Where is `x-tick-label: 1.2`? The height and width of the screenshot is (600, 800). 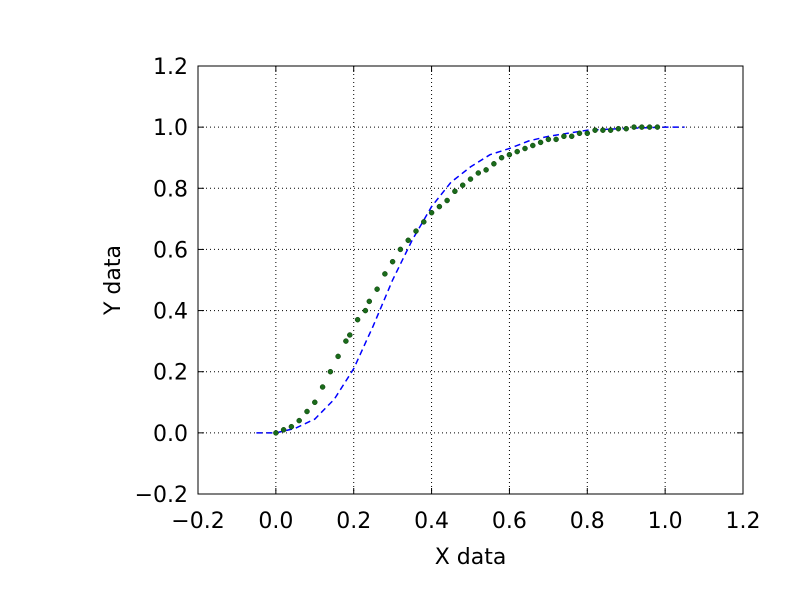 x-tick-label: 1.2 is located at coordinates (743, 521).